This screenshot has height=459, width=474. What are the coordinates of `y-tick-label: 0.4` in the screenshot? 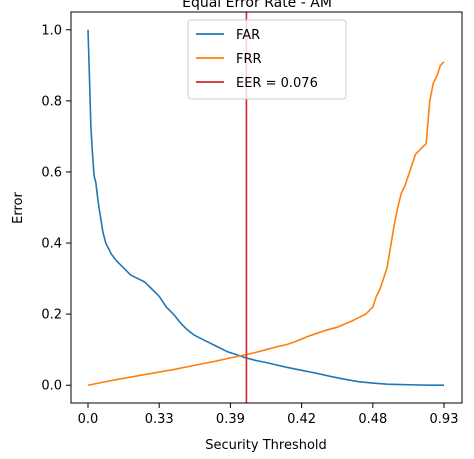 It's located at (51, 244).